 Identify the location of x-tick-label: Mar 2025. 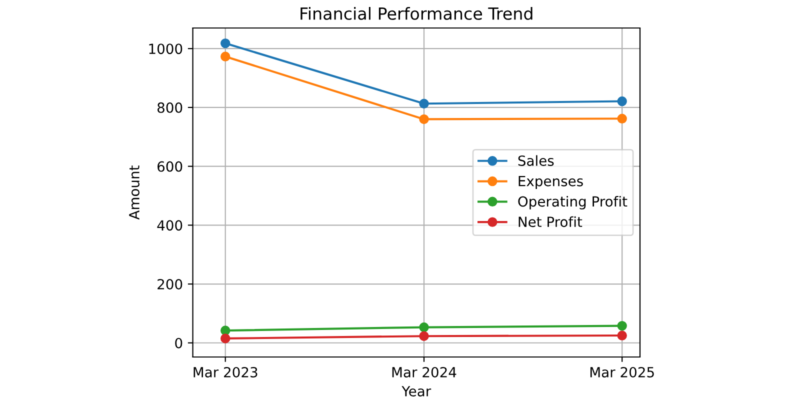
(622, 372).